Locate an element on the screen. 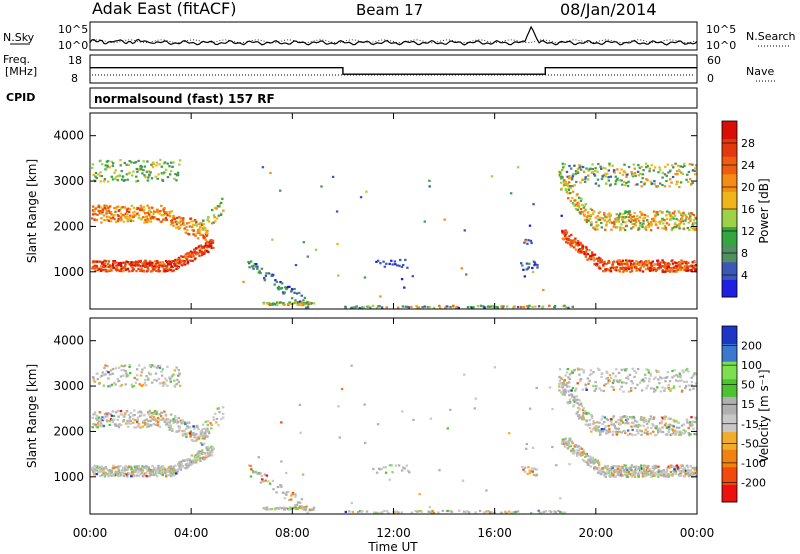  ytick-label: 1000 is located at coordinates (68, 477).